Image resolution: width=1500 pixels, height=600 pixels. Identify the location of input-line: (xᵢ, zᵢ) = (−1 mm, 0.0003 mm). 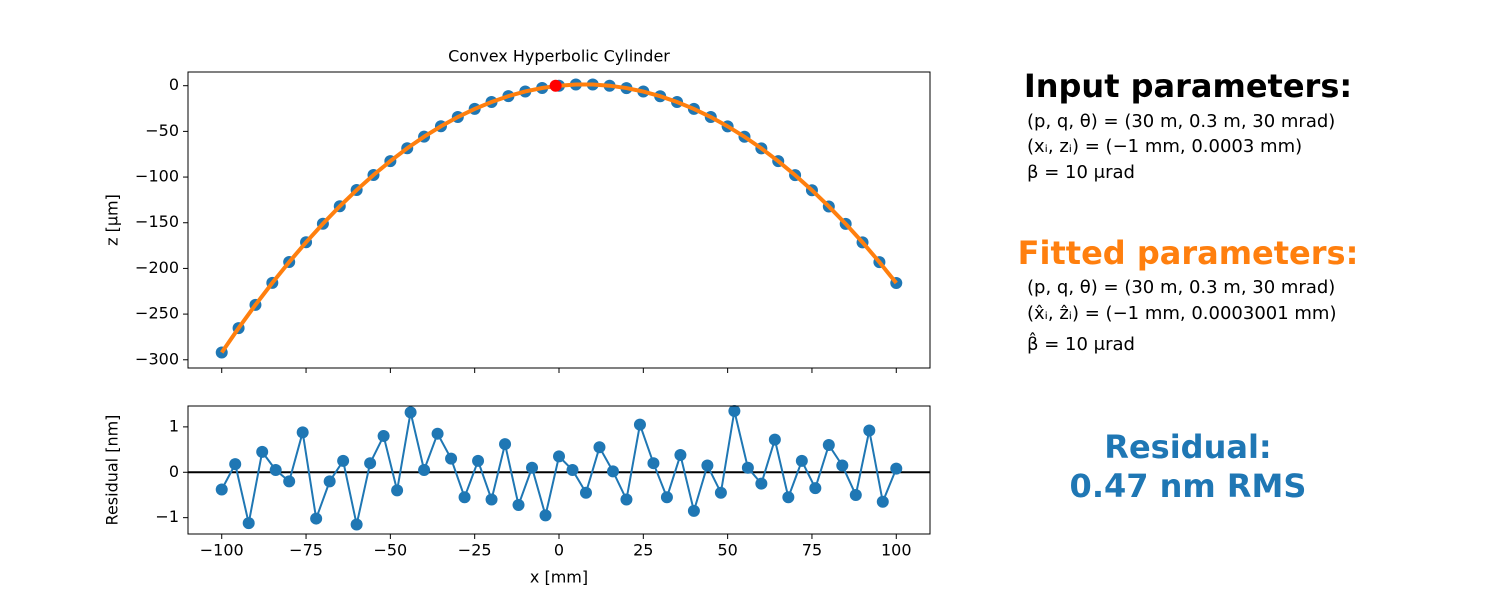
(1165, 146).